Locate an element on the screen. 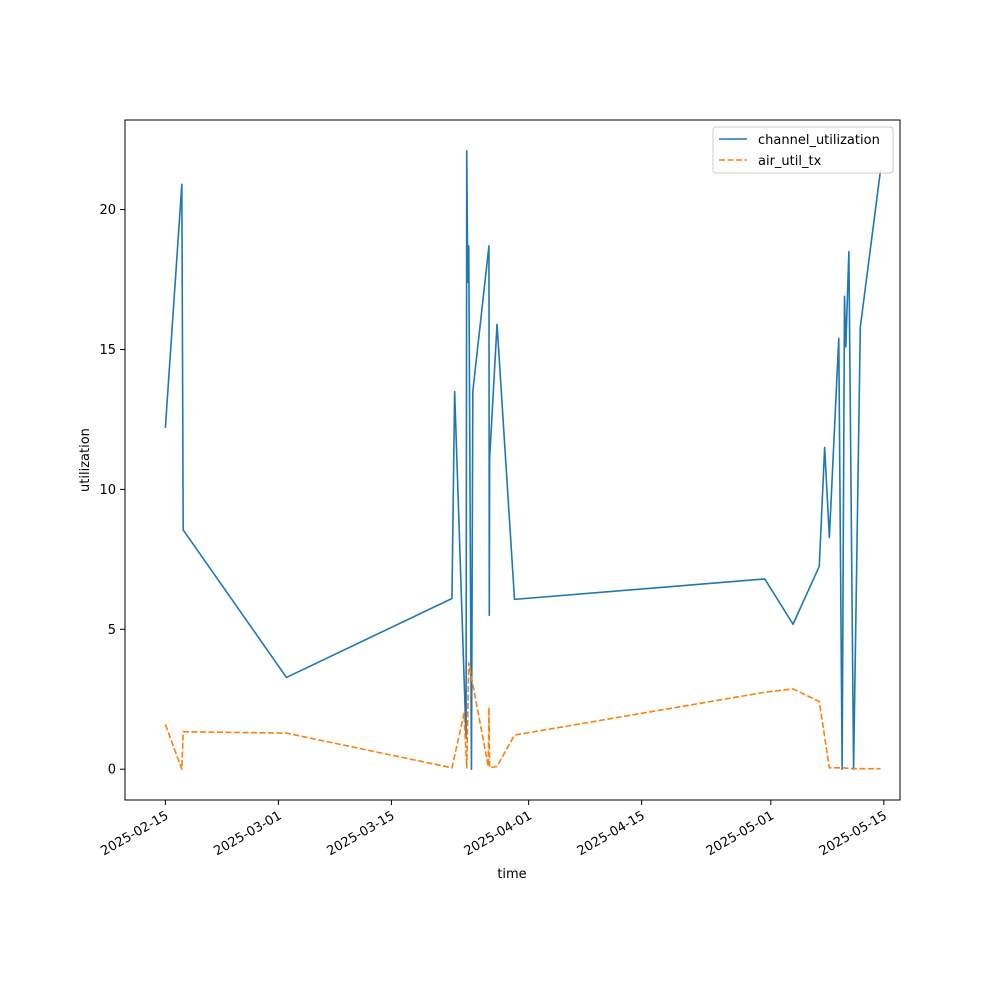 The image size is (1000, 1000). y-tick-label: 5 is located at coordinates (112, 630).